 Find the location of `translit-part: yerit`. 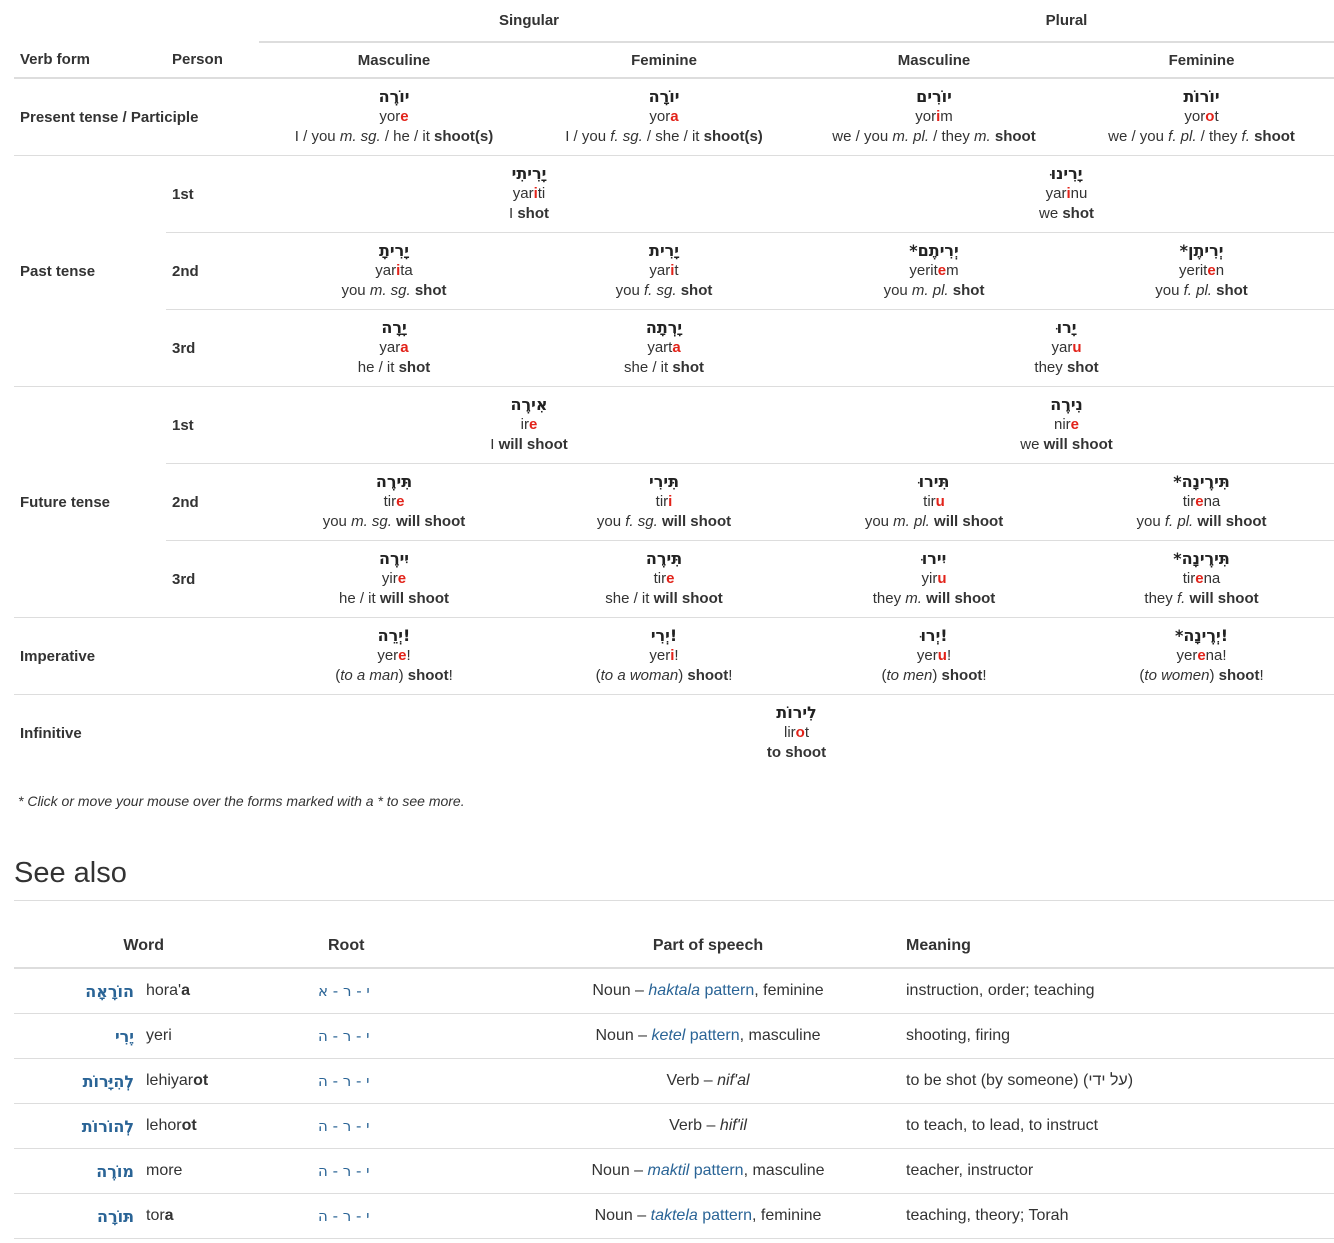

translit-part: yerit is located at coordinates (923, 270).